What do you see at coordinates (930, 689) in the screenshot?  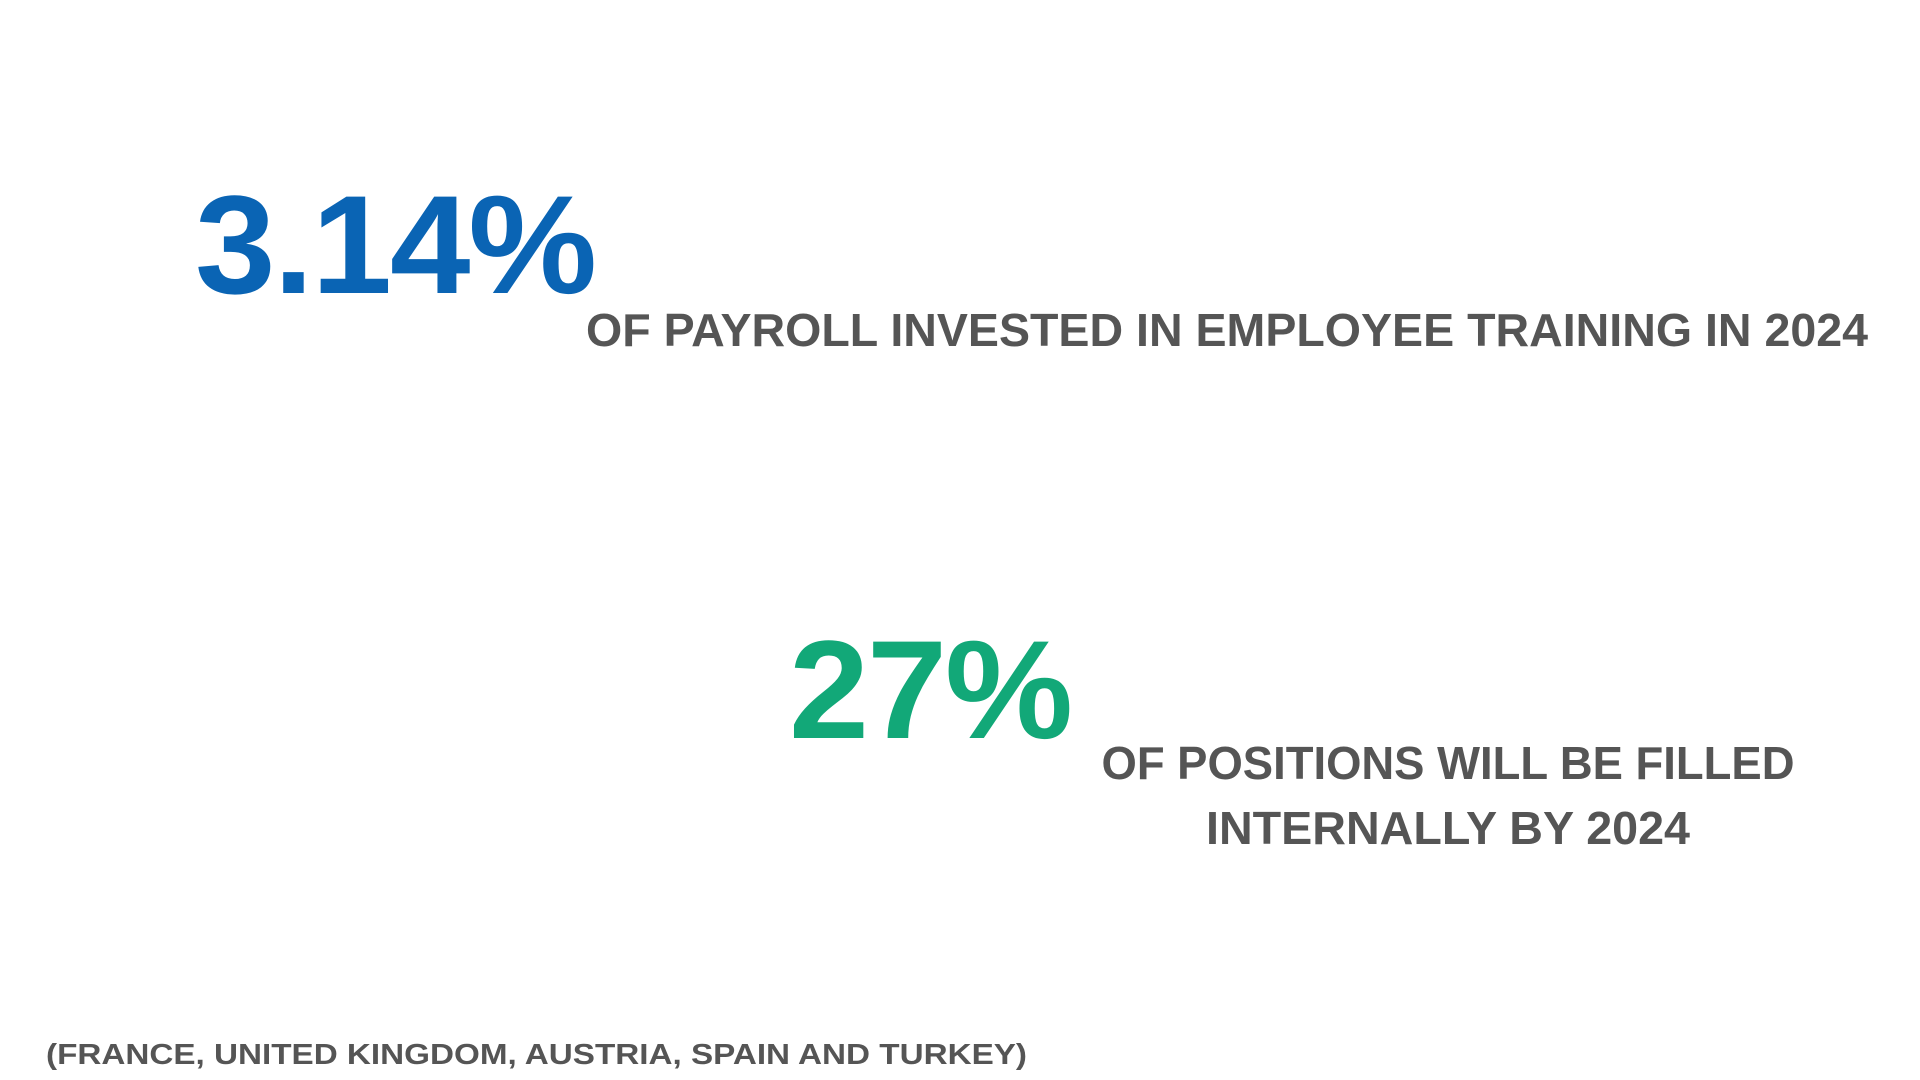 I see `stat-value: 27%` at bounding box center [930, 689].